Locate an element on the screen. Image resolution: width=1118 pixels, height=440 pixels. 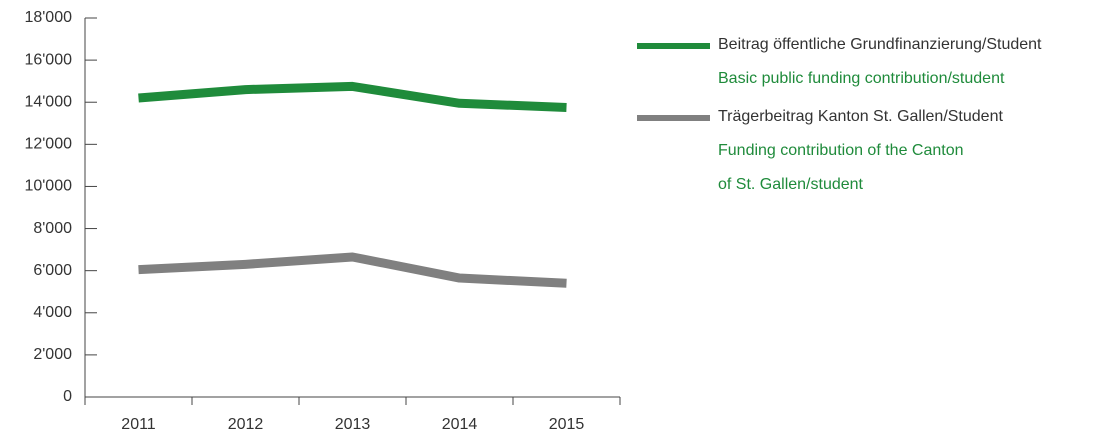
x-tick-label: 2015 is located at coordinates (567, 424).